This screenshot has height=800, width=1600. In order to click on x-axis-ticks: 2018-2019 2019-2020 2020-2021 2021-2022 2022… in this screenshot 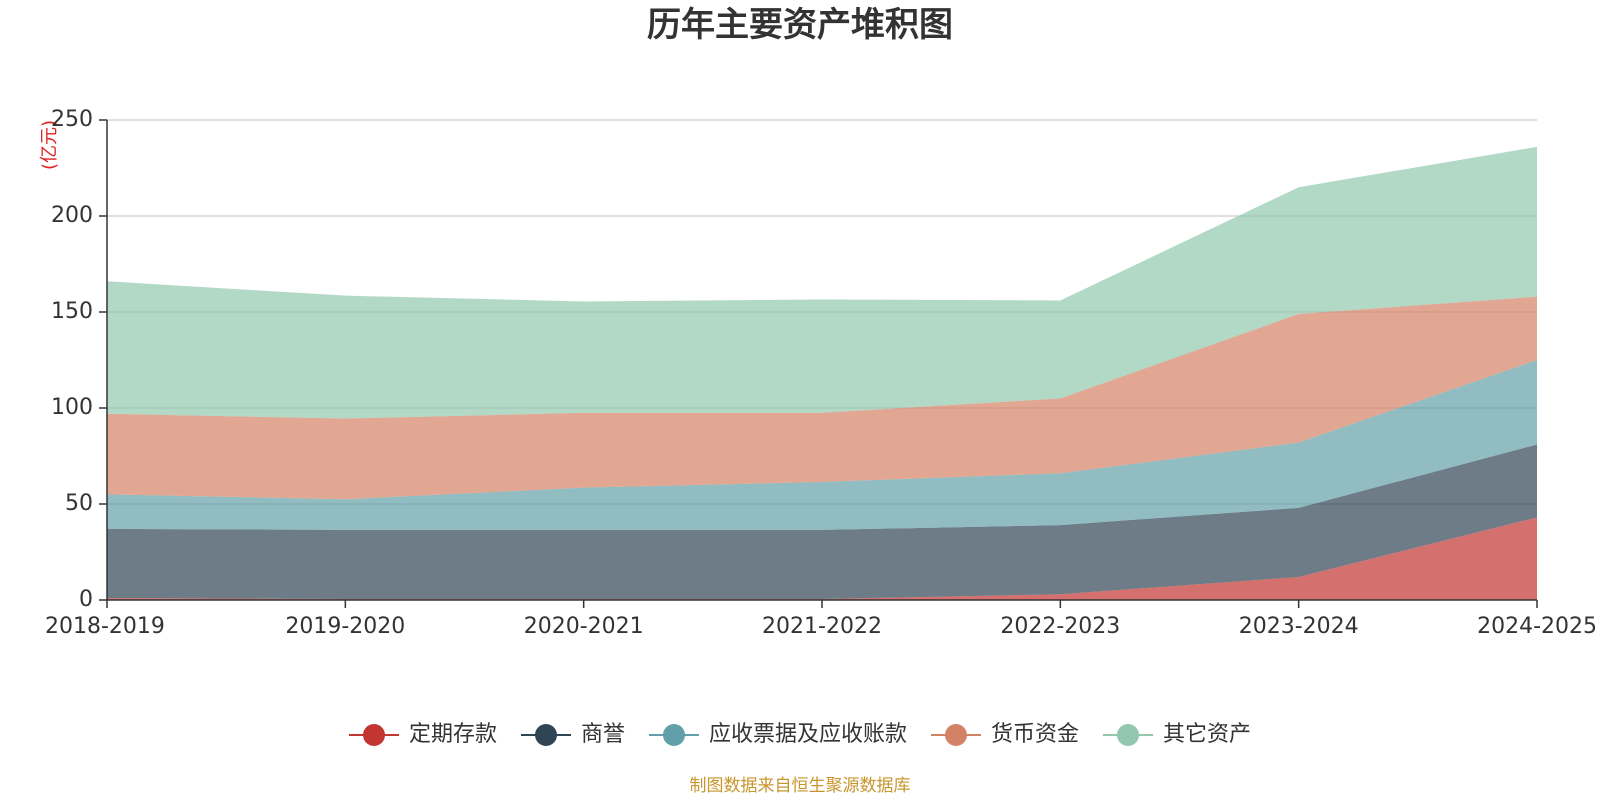, I will do `click(821, 619)`.